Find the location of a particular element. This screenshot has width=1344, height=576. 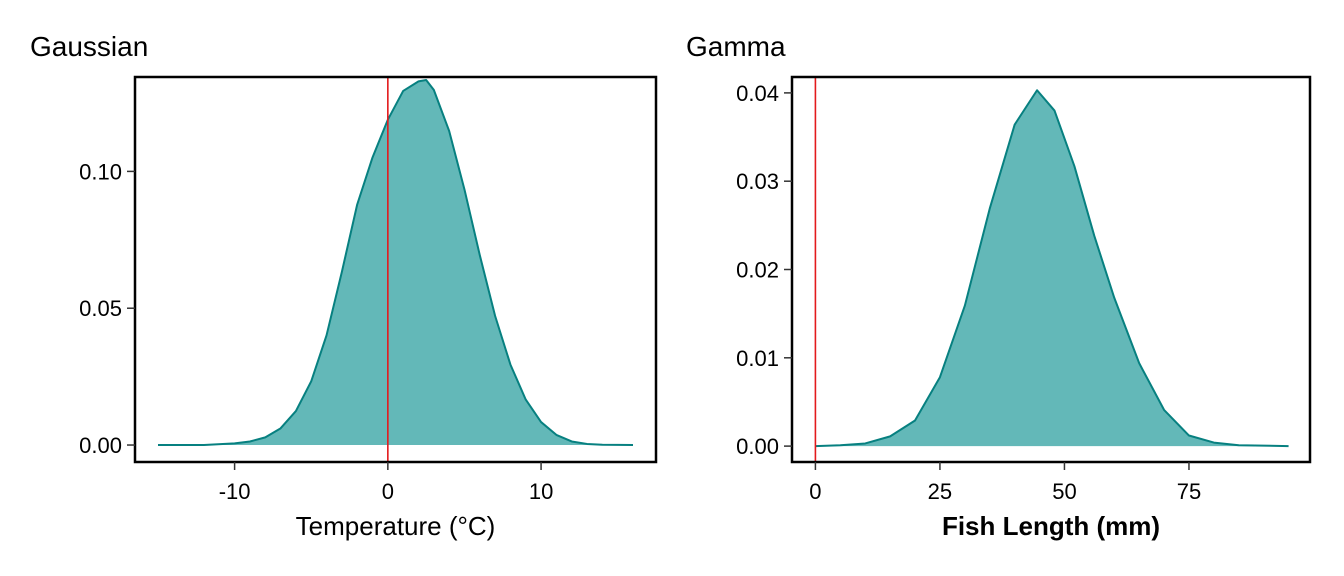

gamma-y-tick-label: 0.03 is located at coordinates (757, 181).